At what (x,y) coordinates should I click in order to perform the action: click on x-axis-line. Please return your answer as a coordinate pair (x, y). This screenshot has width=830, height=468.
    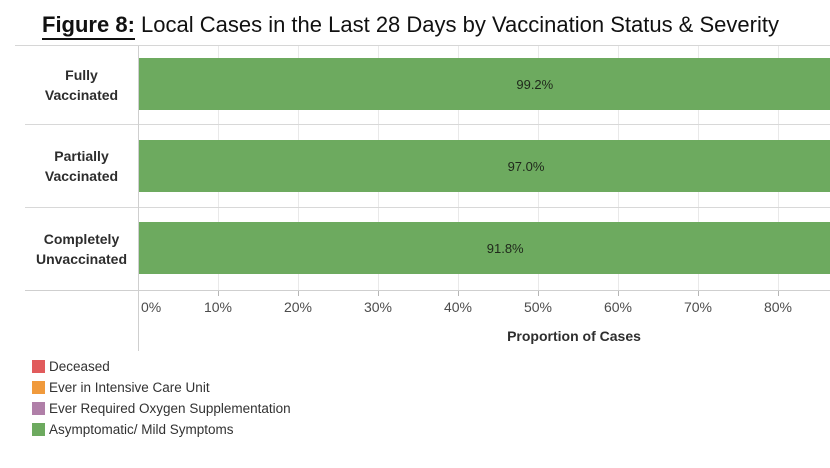
    Looking at the image, I should click on (427, 290).